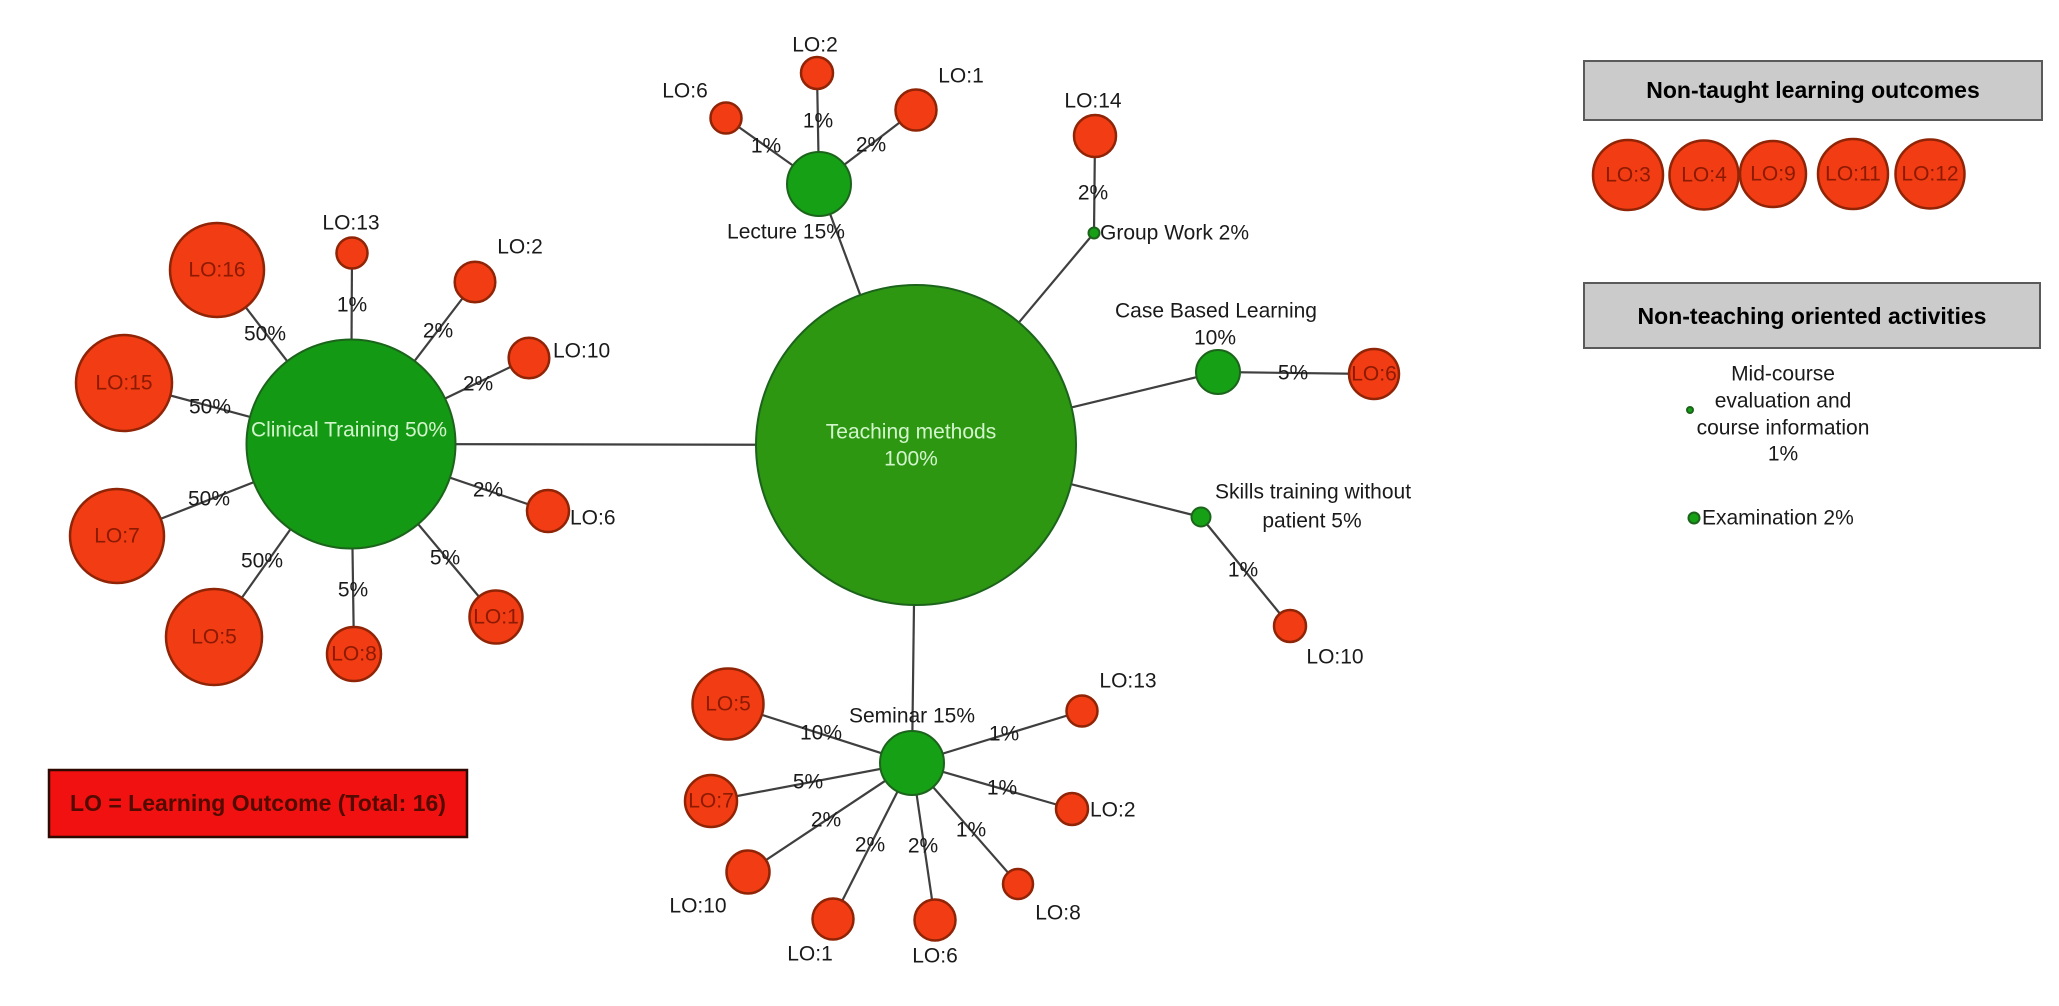 The height and width of the screenshot is (1006, 2059). What do you see at coordinates (216, 270) in the screenshot?
I see `svg-text: LO:16` at bounding box center [216, 270].